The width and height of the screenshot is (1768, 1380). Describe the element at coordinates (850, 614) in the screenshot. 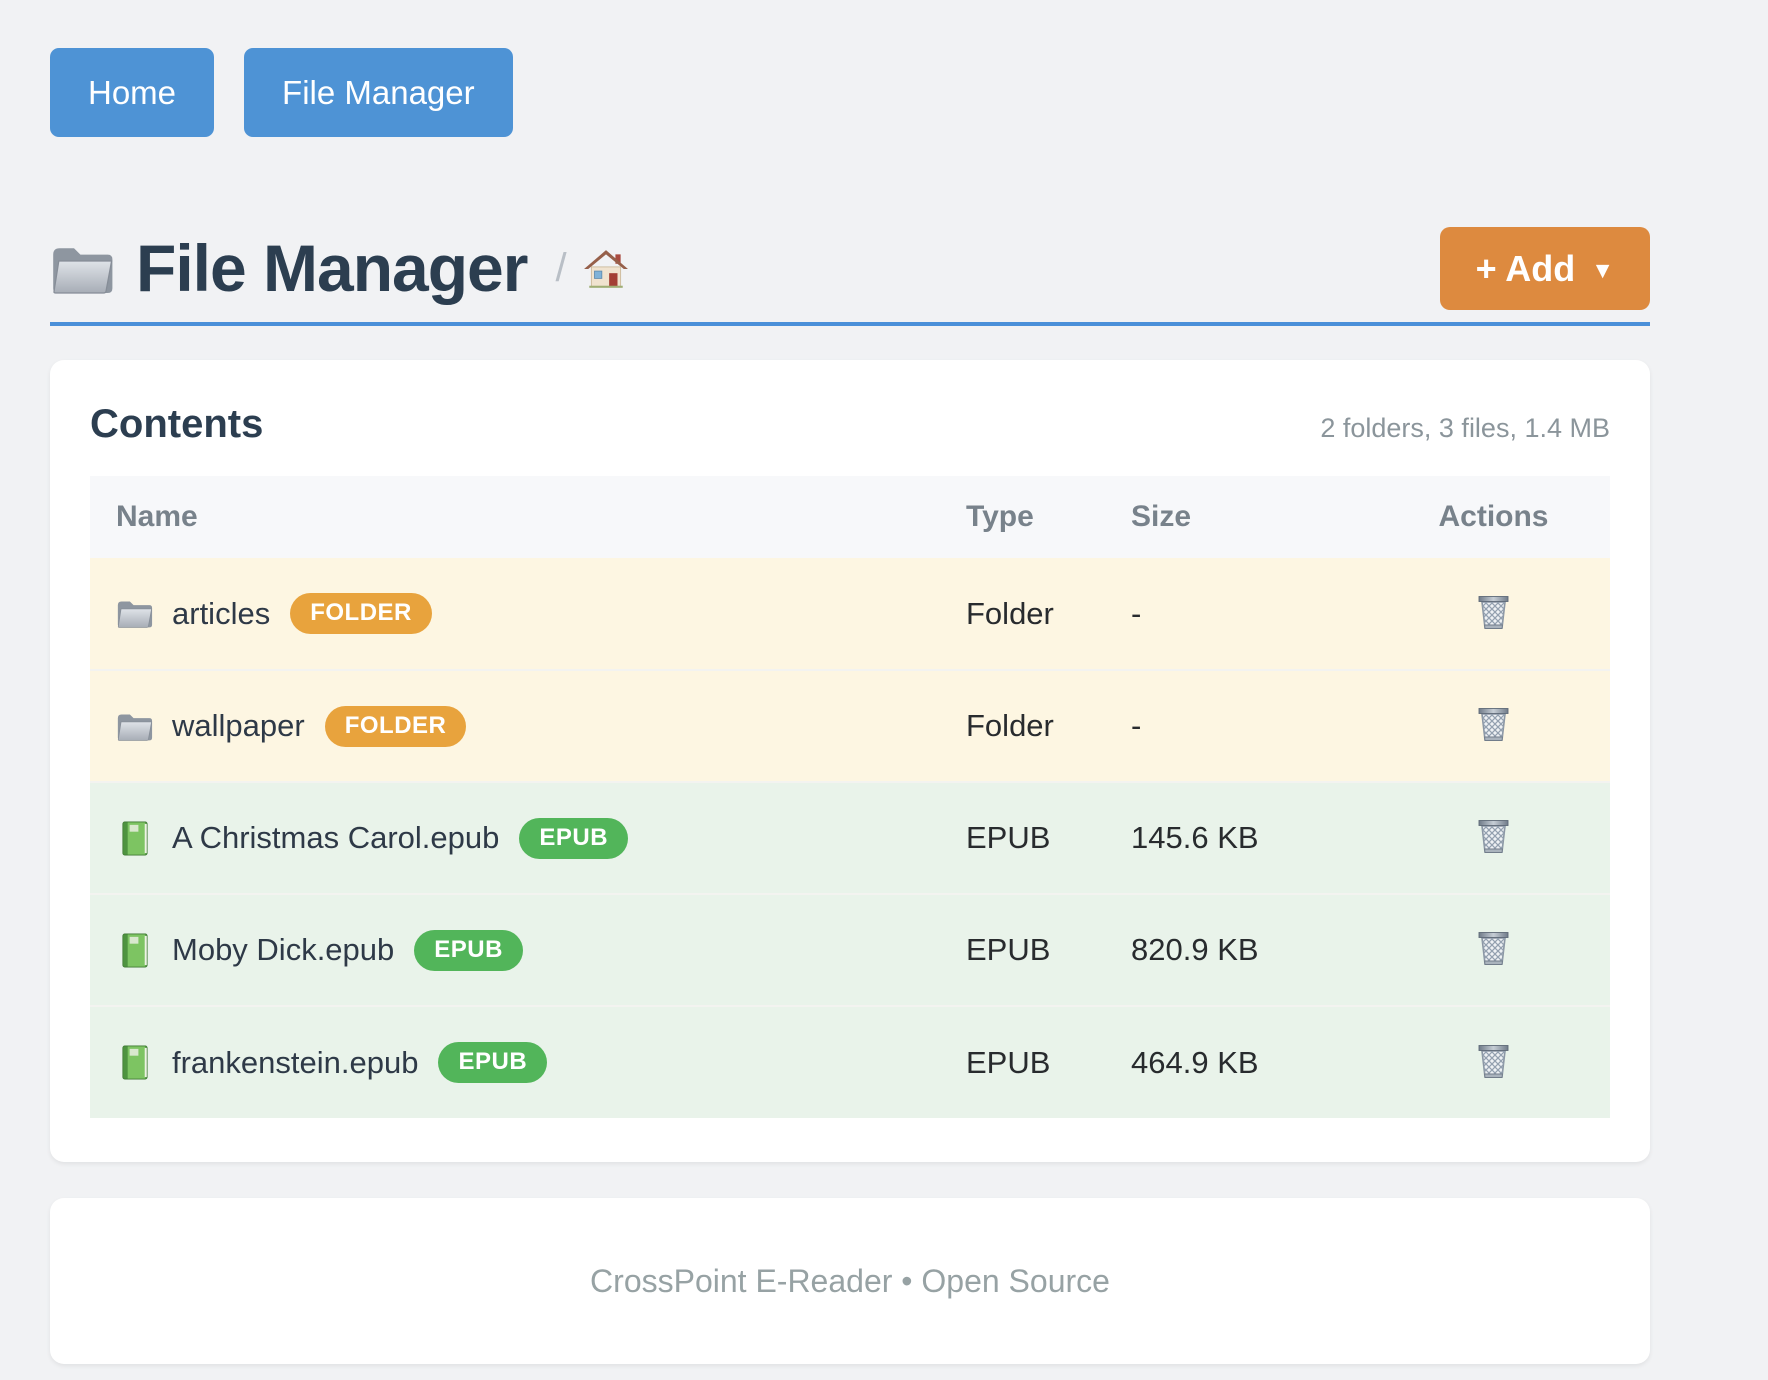

I see `table-row-articles: articles FOLDER Folder -` at that location.